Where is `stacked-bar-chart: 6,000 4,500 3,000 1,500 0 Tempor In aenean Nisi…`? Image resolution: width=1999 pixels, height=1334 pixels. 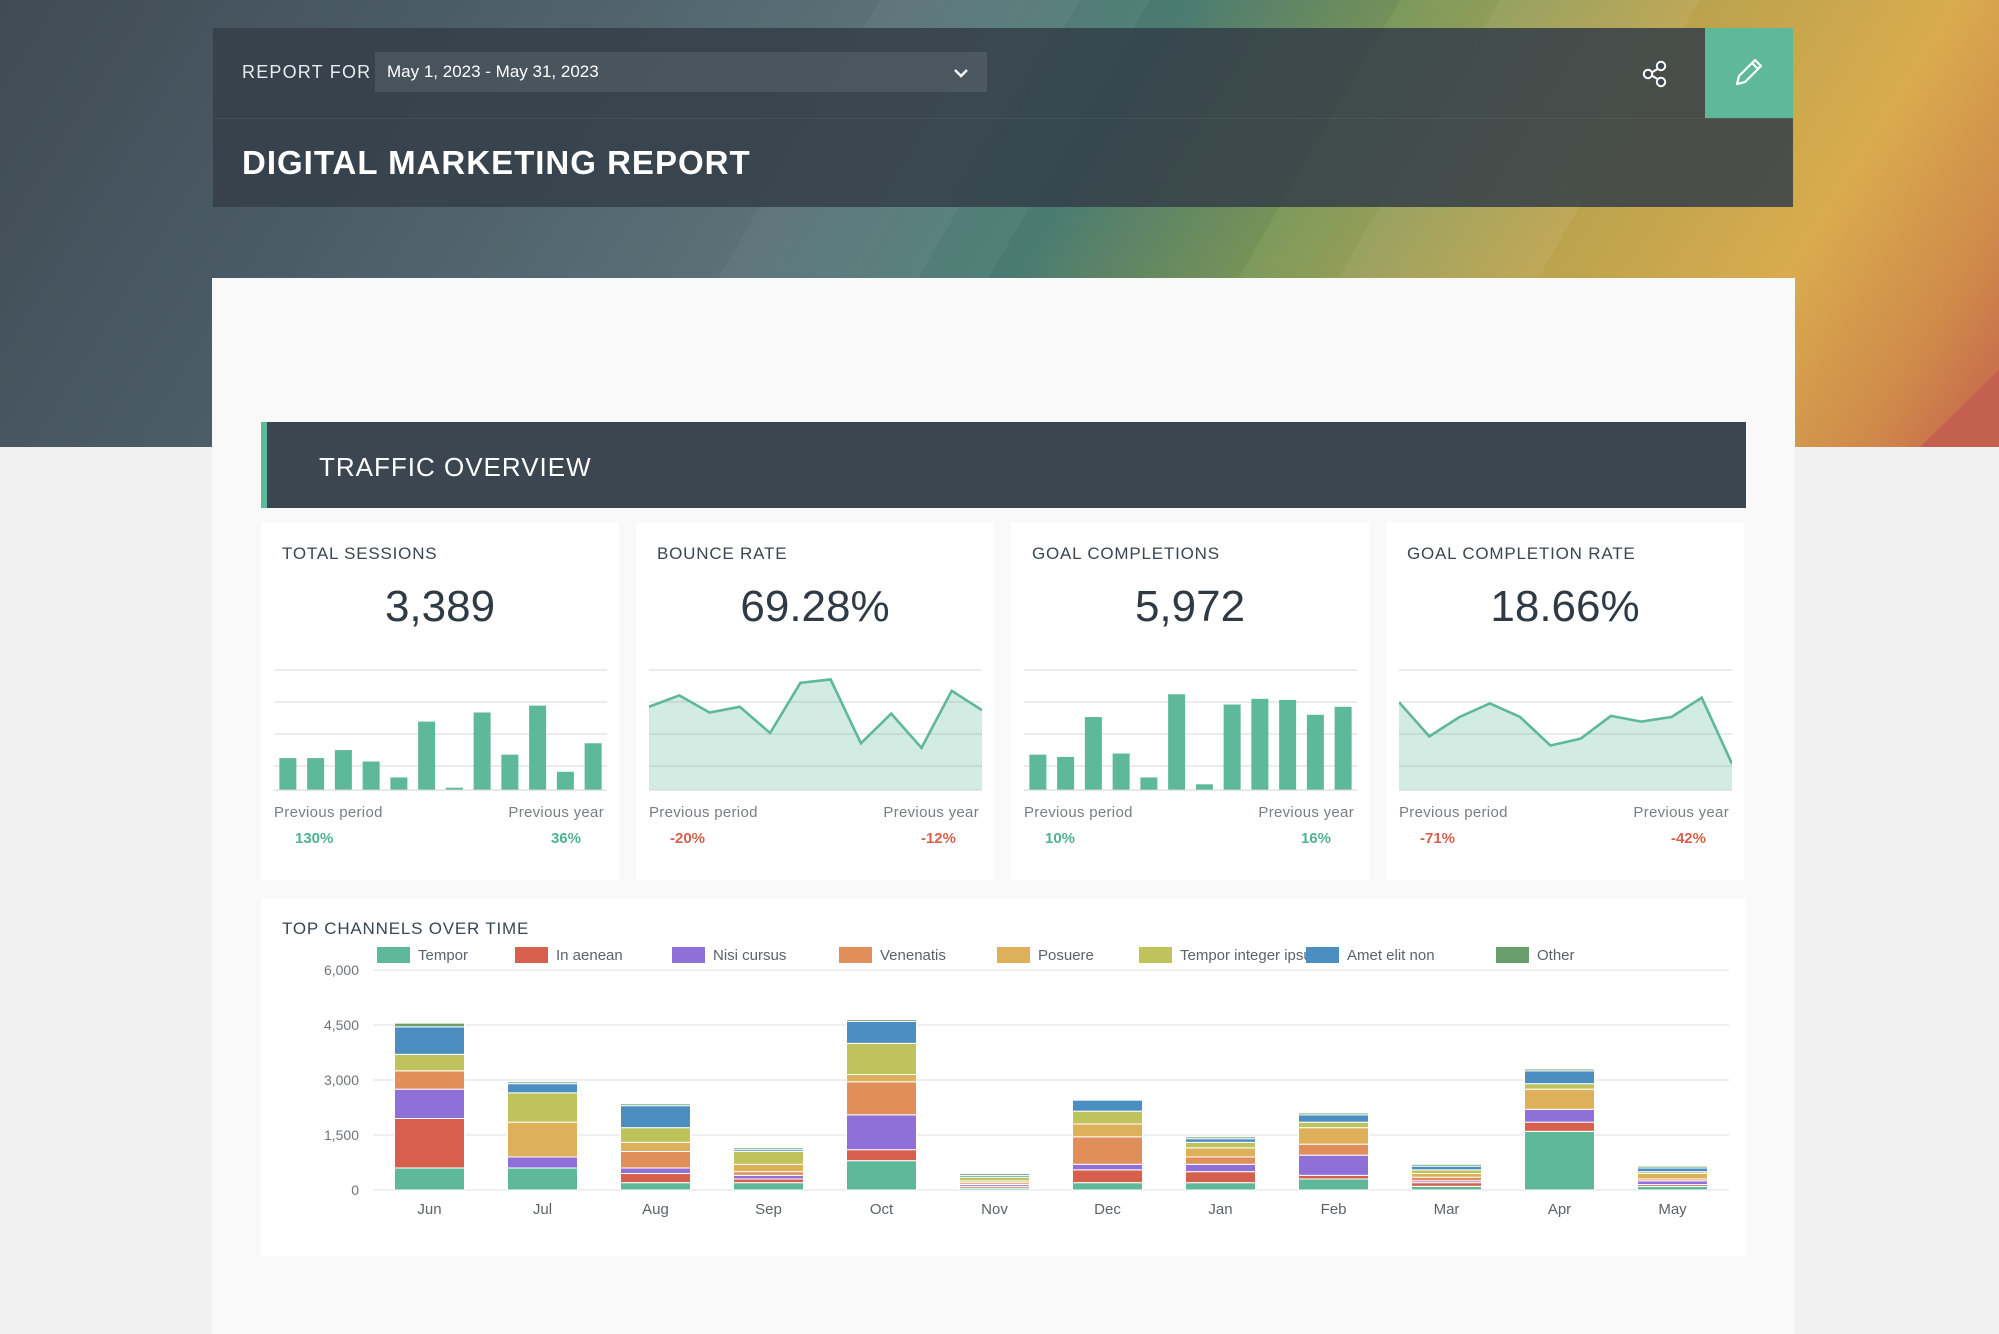
stacked-bar-chart: 6,000 4,500 3,000 1,500 0 Tempor In aenean Nisi… is located at coordinates (1026, 1082).